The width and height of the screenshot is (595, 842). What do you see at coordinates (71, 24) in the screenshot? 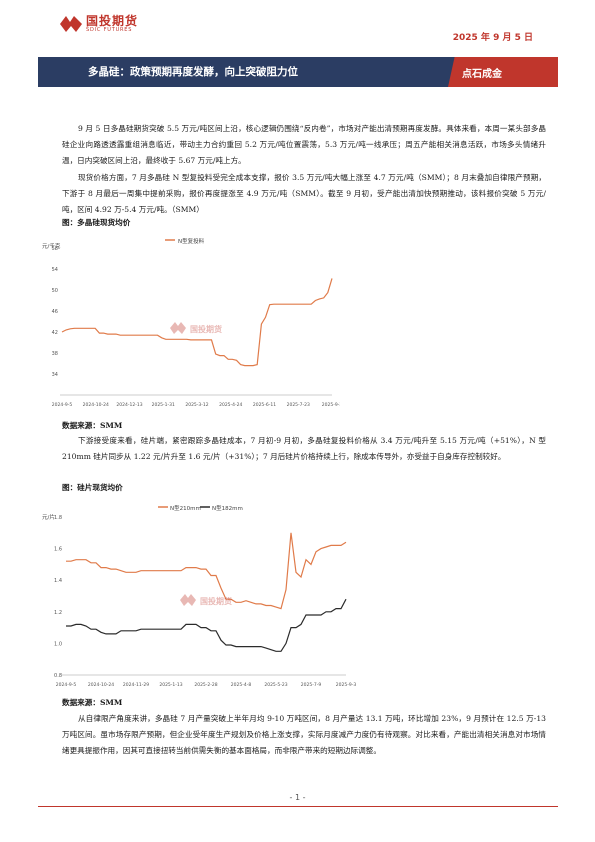
I see `logo-mark-icon` at bounding box center [71, 24].